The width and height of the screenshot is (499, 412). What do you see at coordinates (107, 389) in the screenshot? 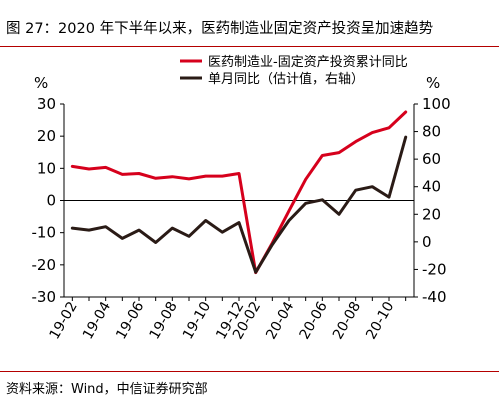
I see `source-note: 资料来源：Wind，中信证券研究部` at bounding box center [107, 389].